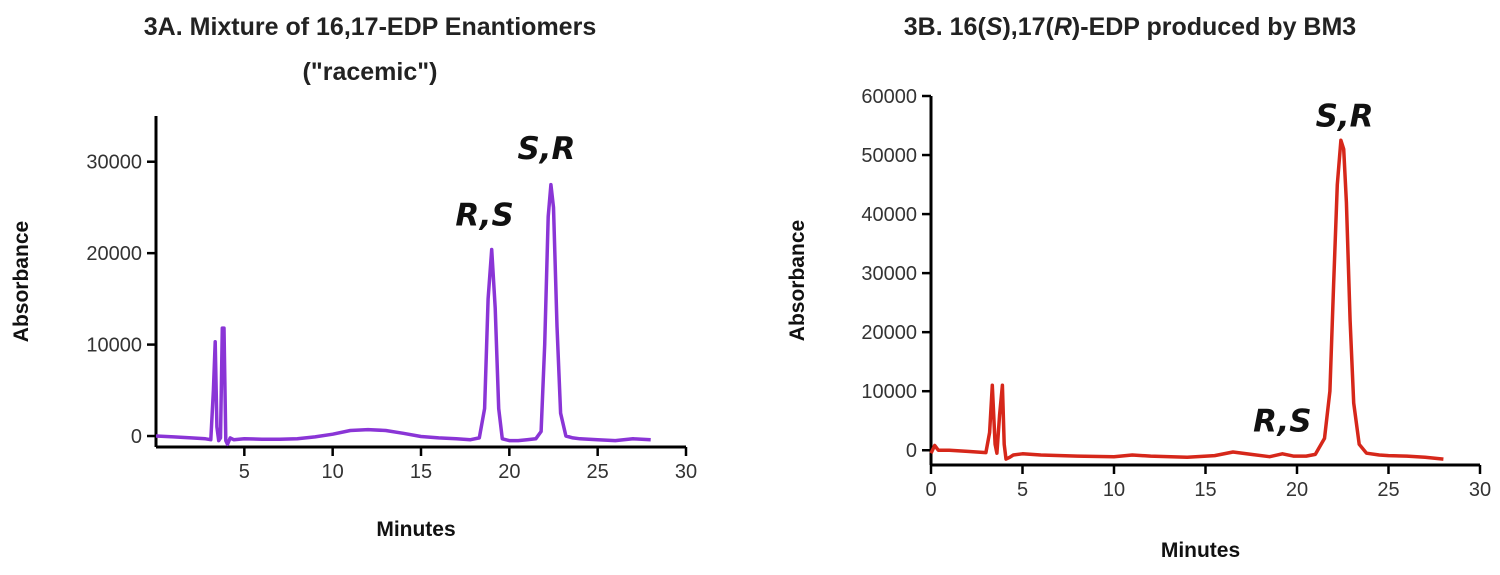 The width and height of the screenshot is (1500, 575). I want to click on y-tick-label: 60000, so click(889, 97).